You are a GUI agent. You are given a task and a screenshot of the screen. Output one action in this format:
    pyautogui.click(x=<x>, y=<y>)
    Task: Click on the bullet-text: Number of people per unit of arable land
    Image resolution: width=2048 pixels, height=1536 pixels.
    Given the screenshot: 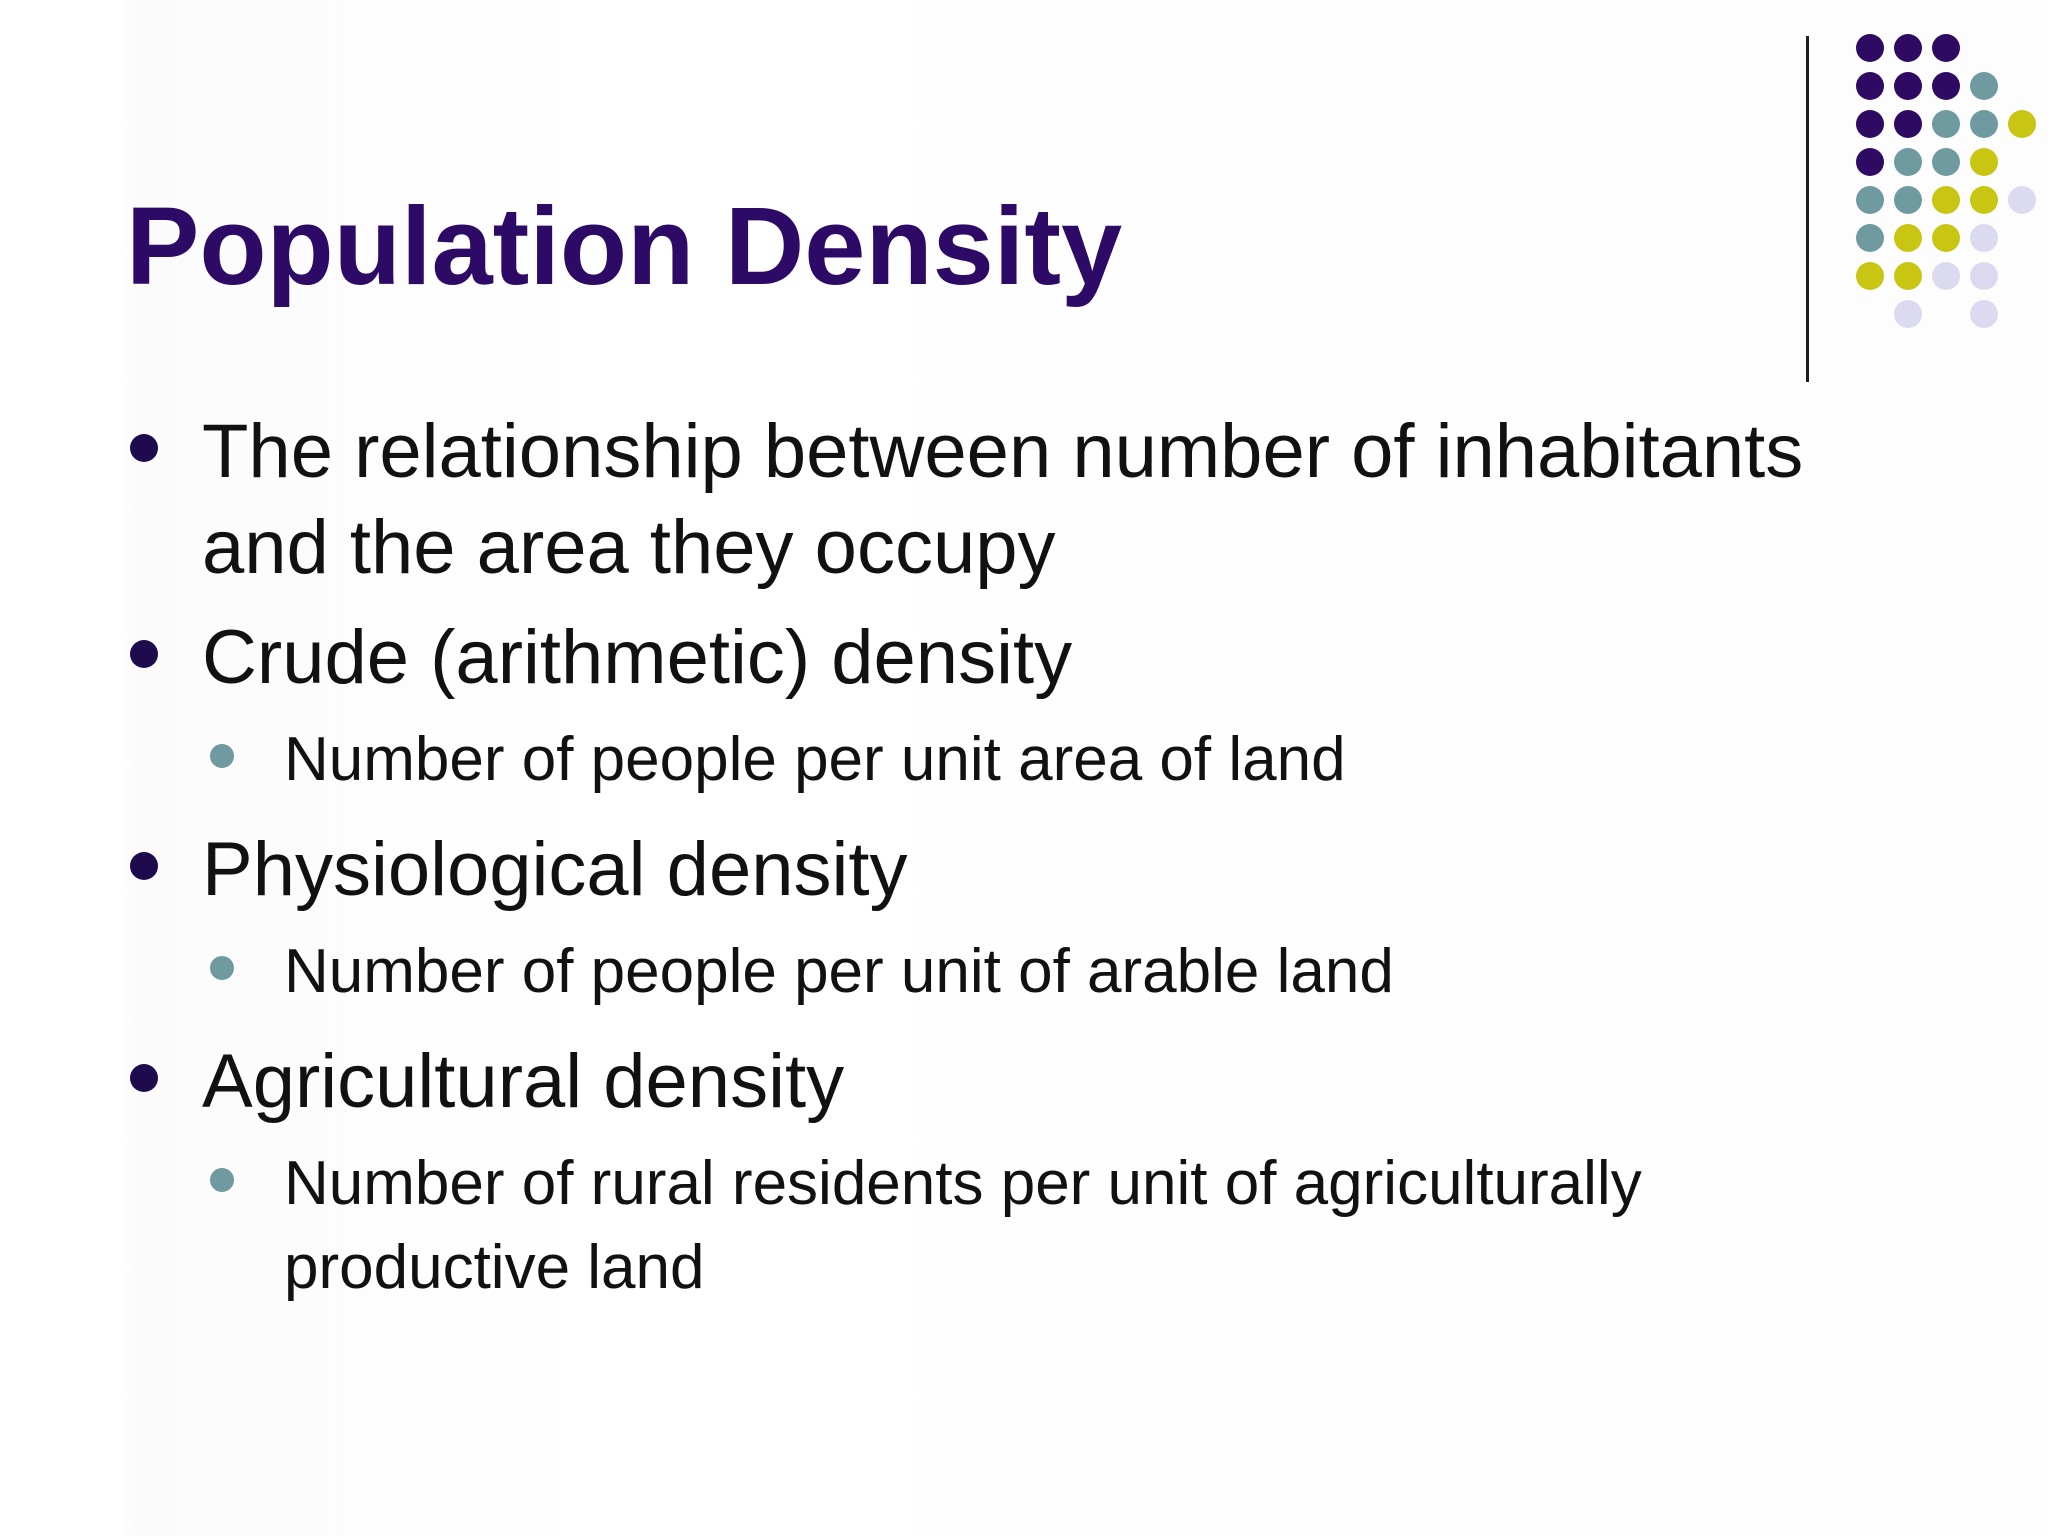 What is the action you would take?
    pyautogui.click(x=839, y=971)
    